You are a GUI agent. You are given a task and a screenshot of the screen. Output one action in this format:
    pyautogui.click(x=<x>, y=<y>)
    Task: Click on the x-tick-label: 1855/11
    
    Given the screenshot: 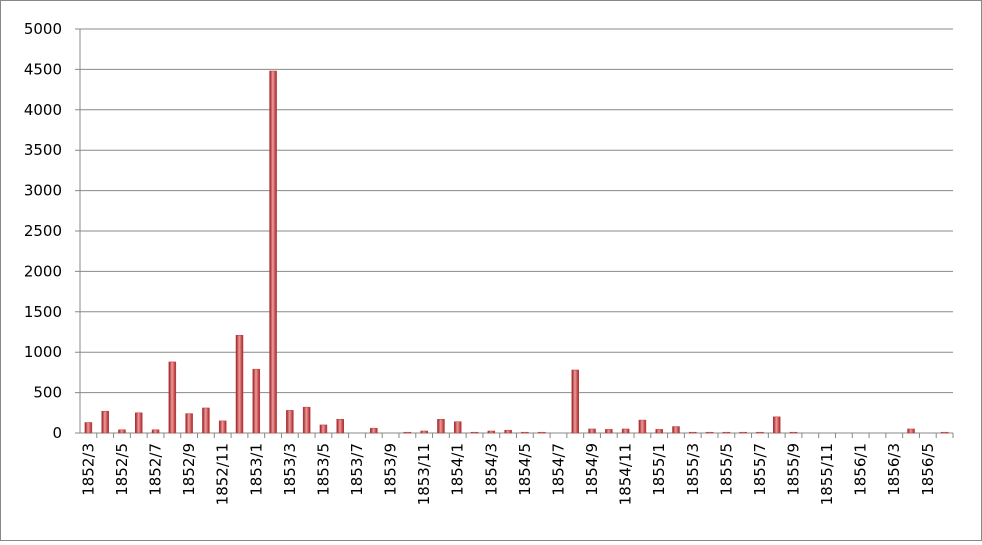 What is the action you would take?
    pyautogui.click(x=827, y=474)
    